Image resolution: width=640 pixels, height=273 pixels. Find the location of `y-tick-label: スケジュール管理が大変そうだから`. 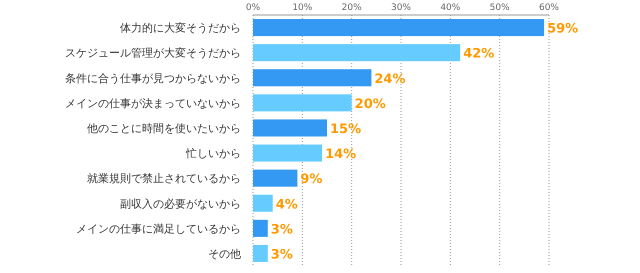

y-tick-label: スケジュール管理が大変そうだから is located at coordinates (153, 53).